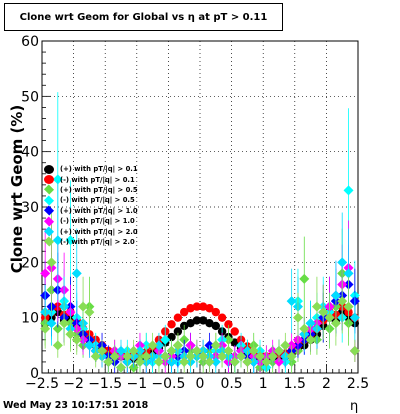 This screenshot has height=414, width=400. I want to click on legend-item: (-) with pT/|q| > 1.0, so click(102, 221).